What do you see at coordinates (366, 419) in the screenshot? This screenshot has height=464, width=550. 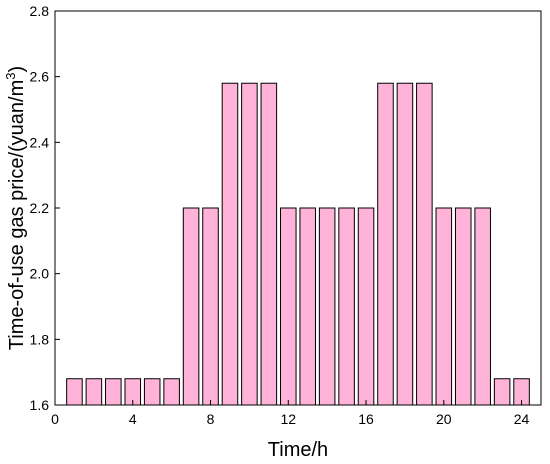 I see `x-tick-label: 16` at bounding box center [366, 419].